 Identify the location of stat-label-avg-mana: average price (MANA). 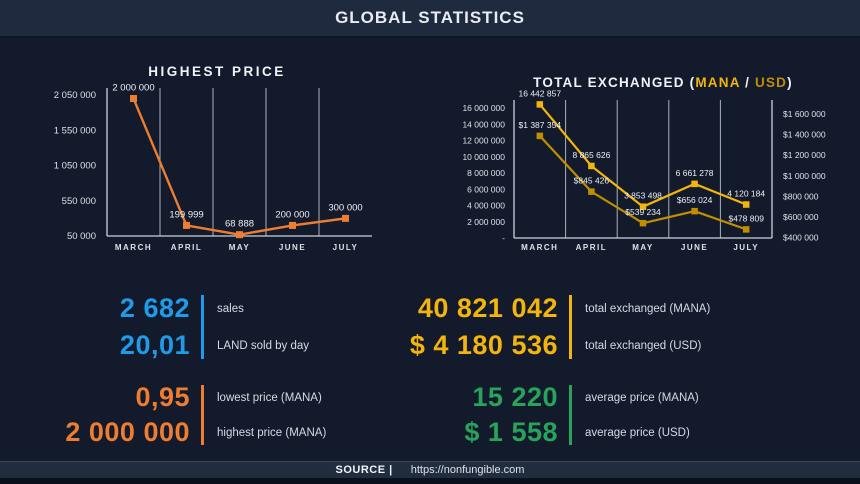
(642, 397).